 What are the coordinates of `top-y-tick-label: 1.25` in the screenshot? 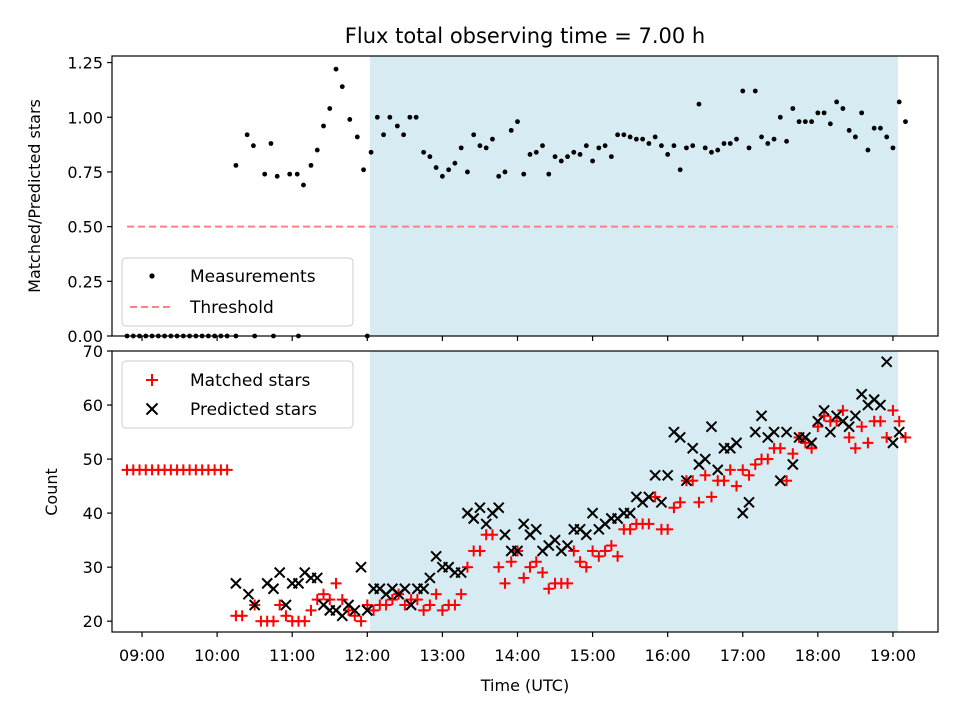 It's located at (85, 63).